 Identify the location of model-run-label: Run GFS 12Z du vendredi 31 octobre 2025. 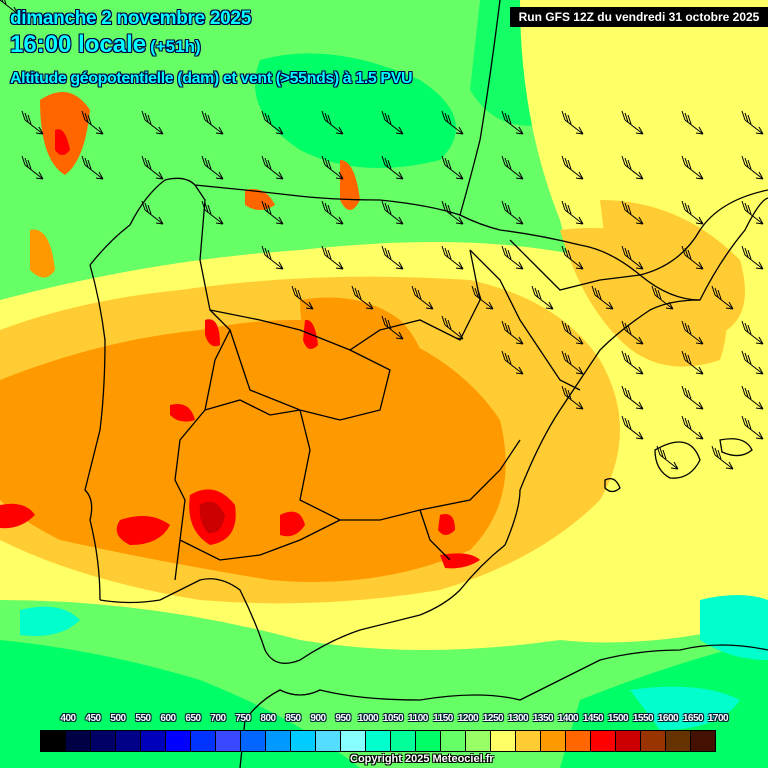
(639, 17).